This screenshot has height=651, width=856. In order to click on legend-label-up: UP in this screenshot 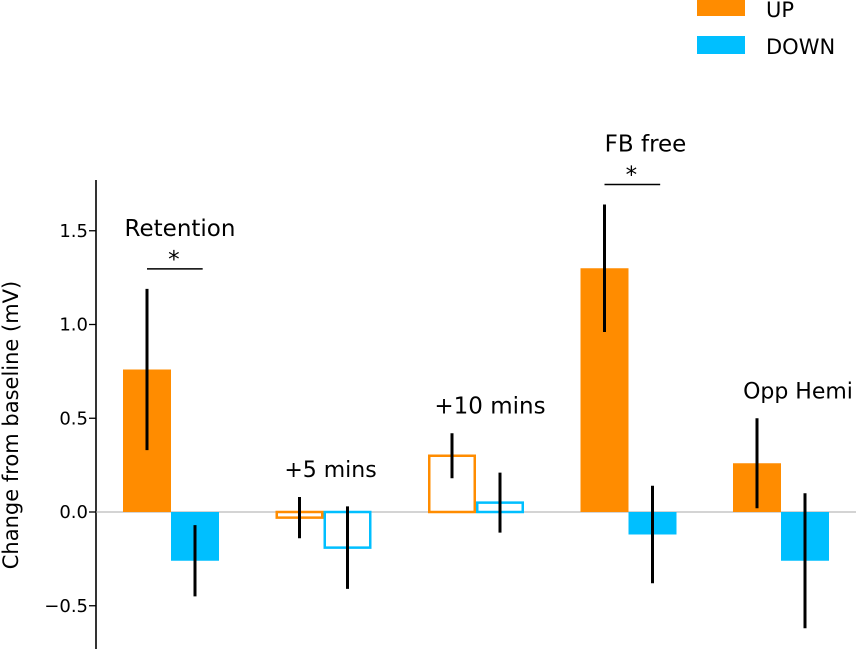, I will do `click(780, 11)`.